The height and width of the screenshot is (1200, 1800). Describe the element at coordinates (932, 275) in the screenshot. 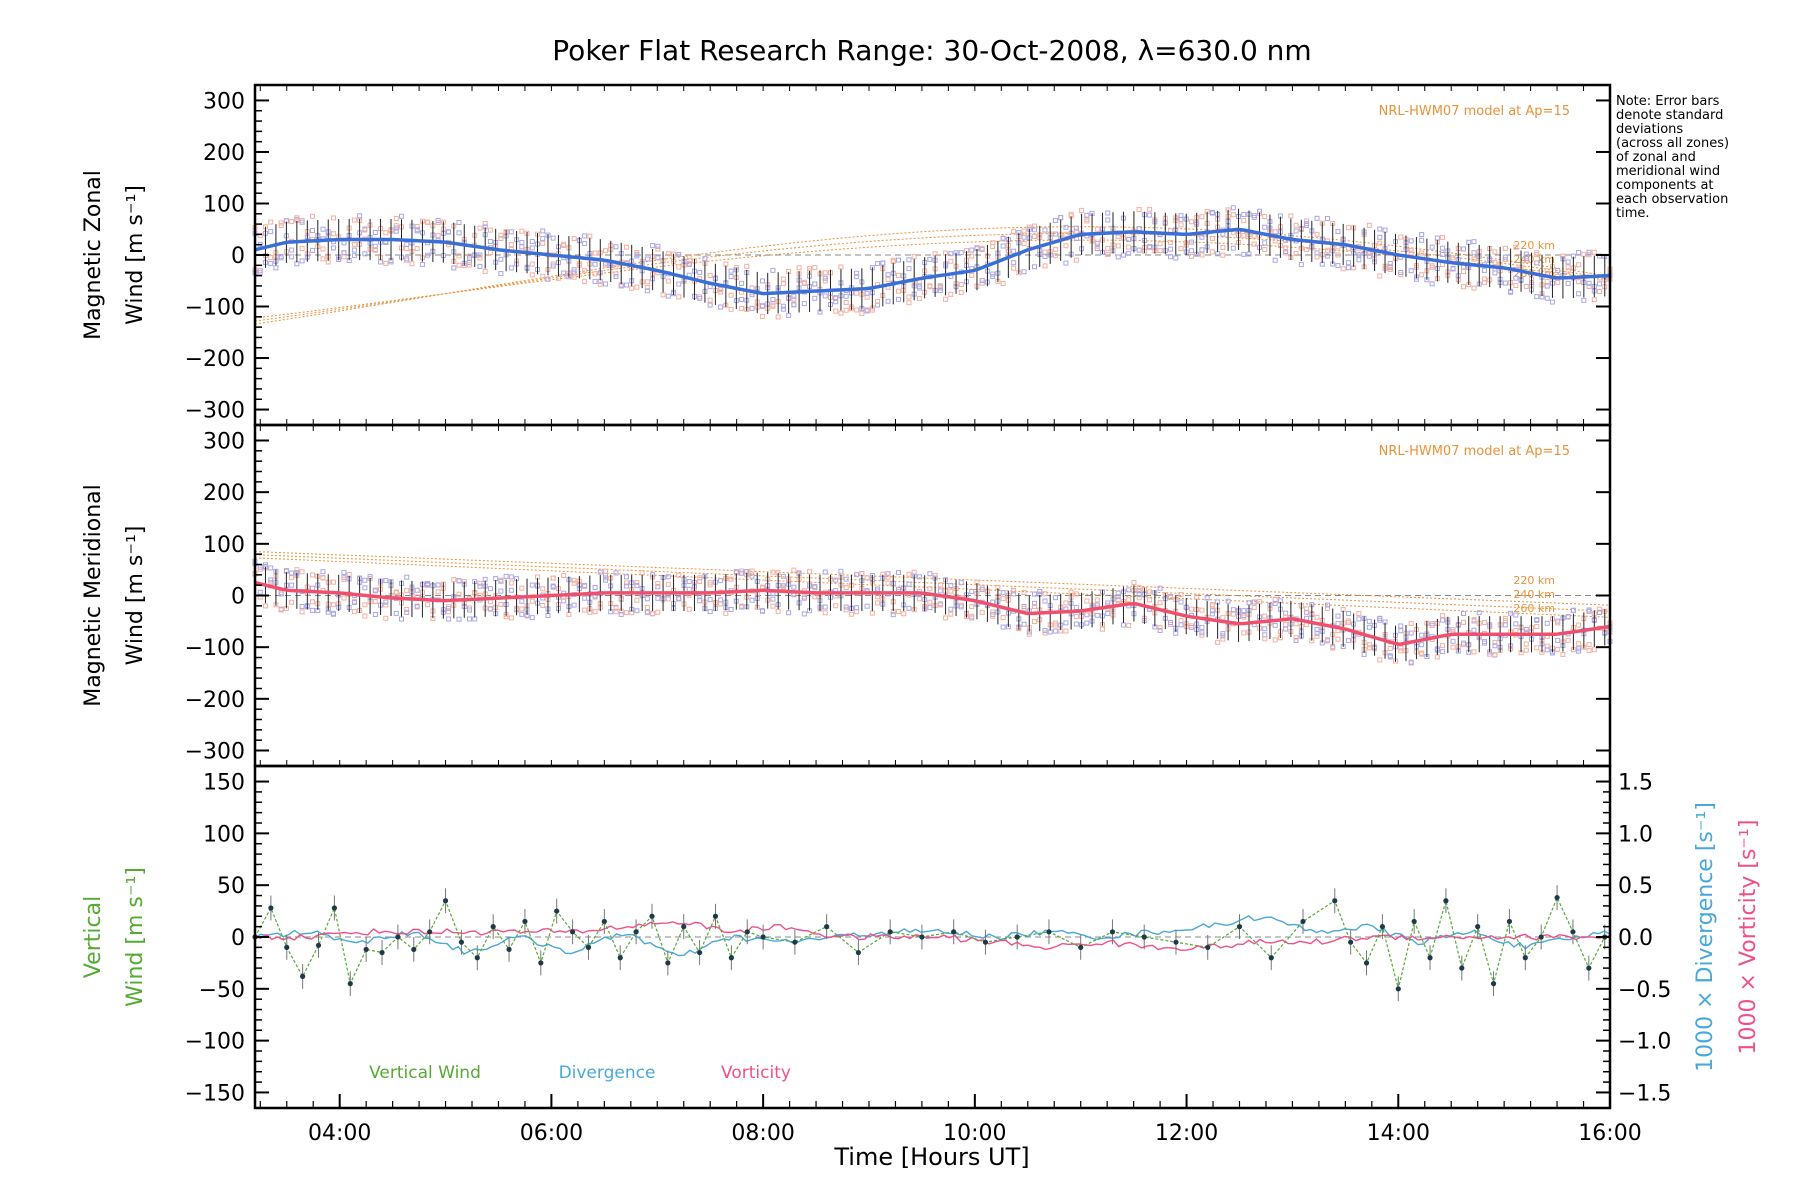

I see `model-curve` at that location.